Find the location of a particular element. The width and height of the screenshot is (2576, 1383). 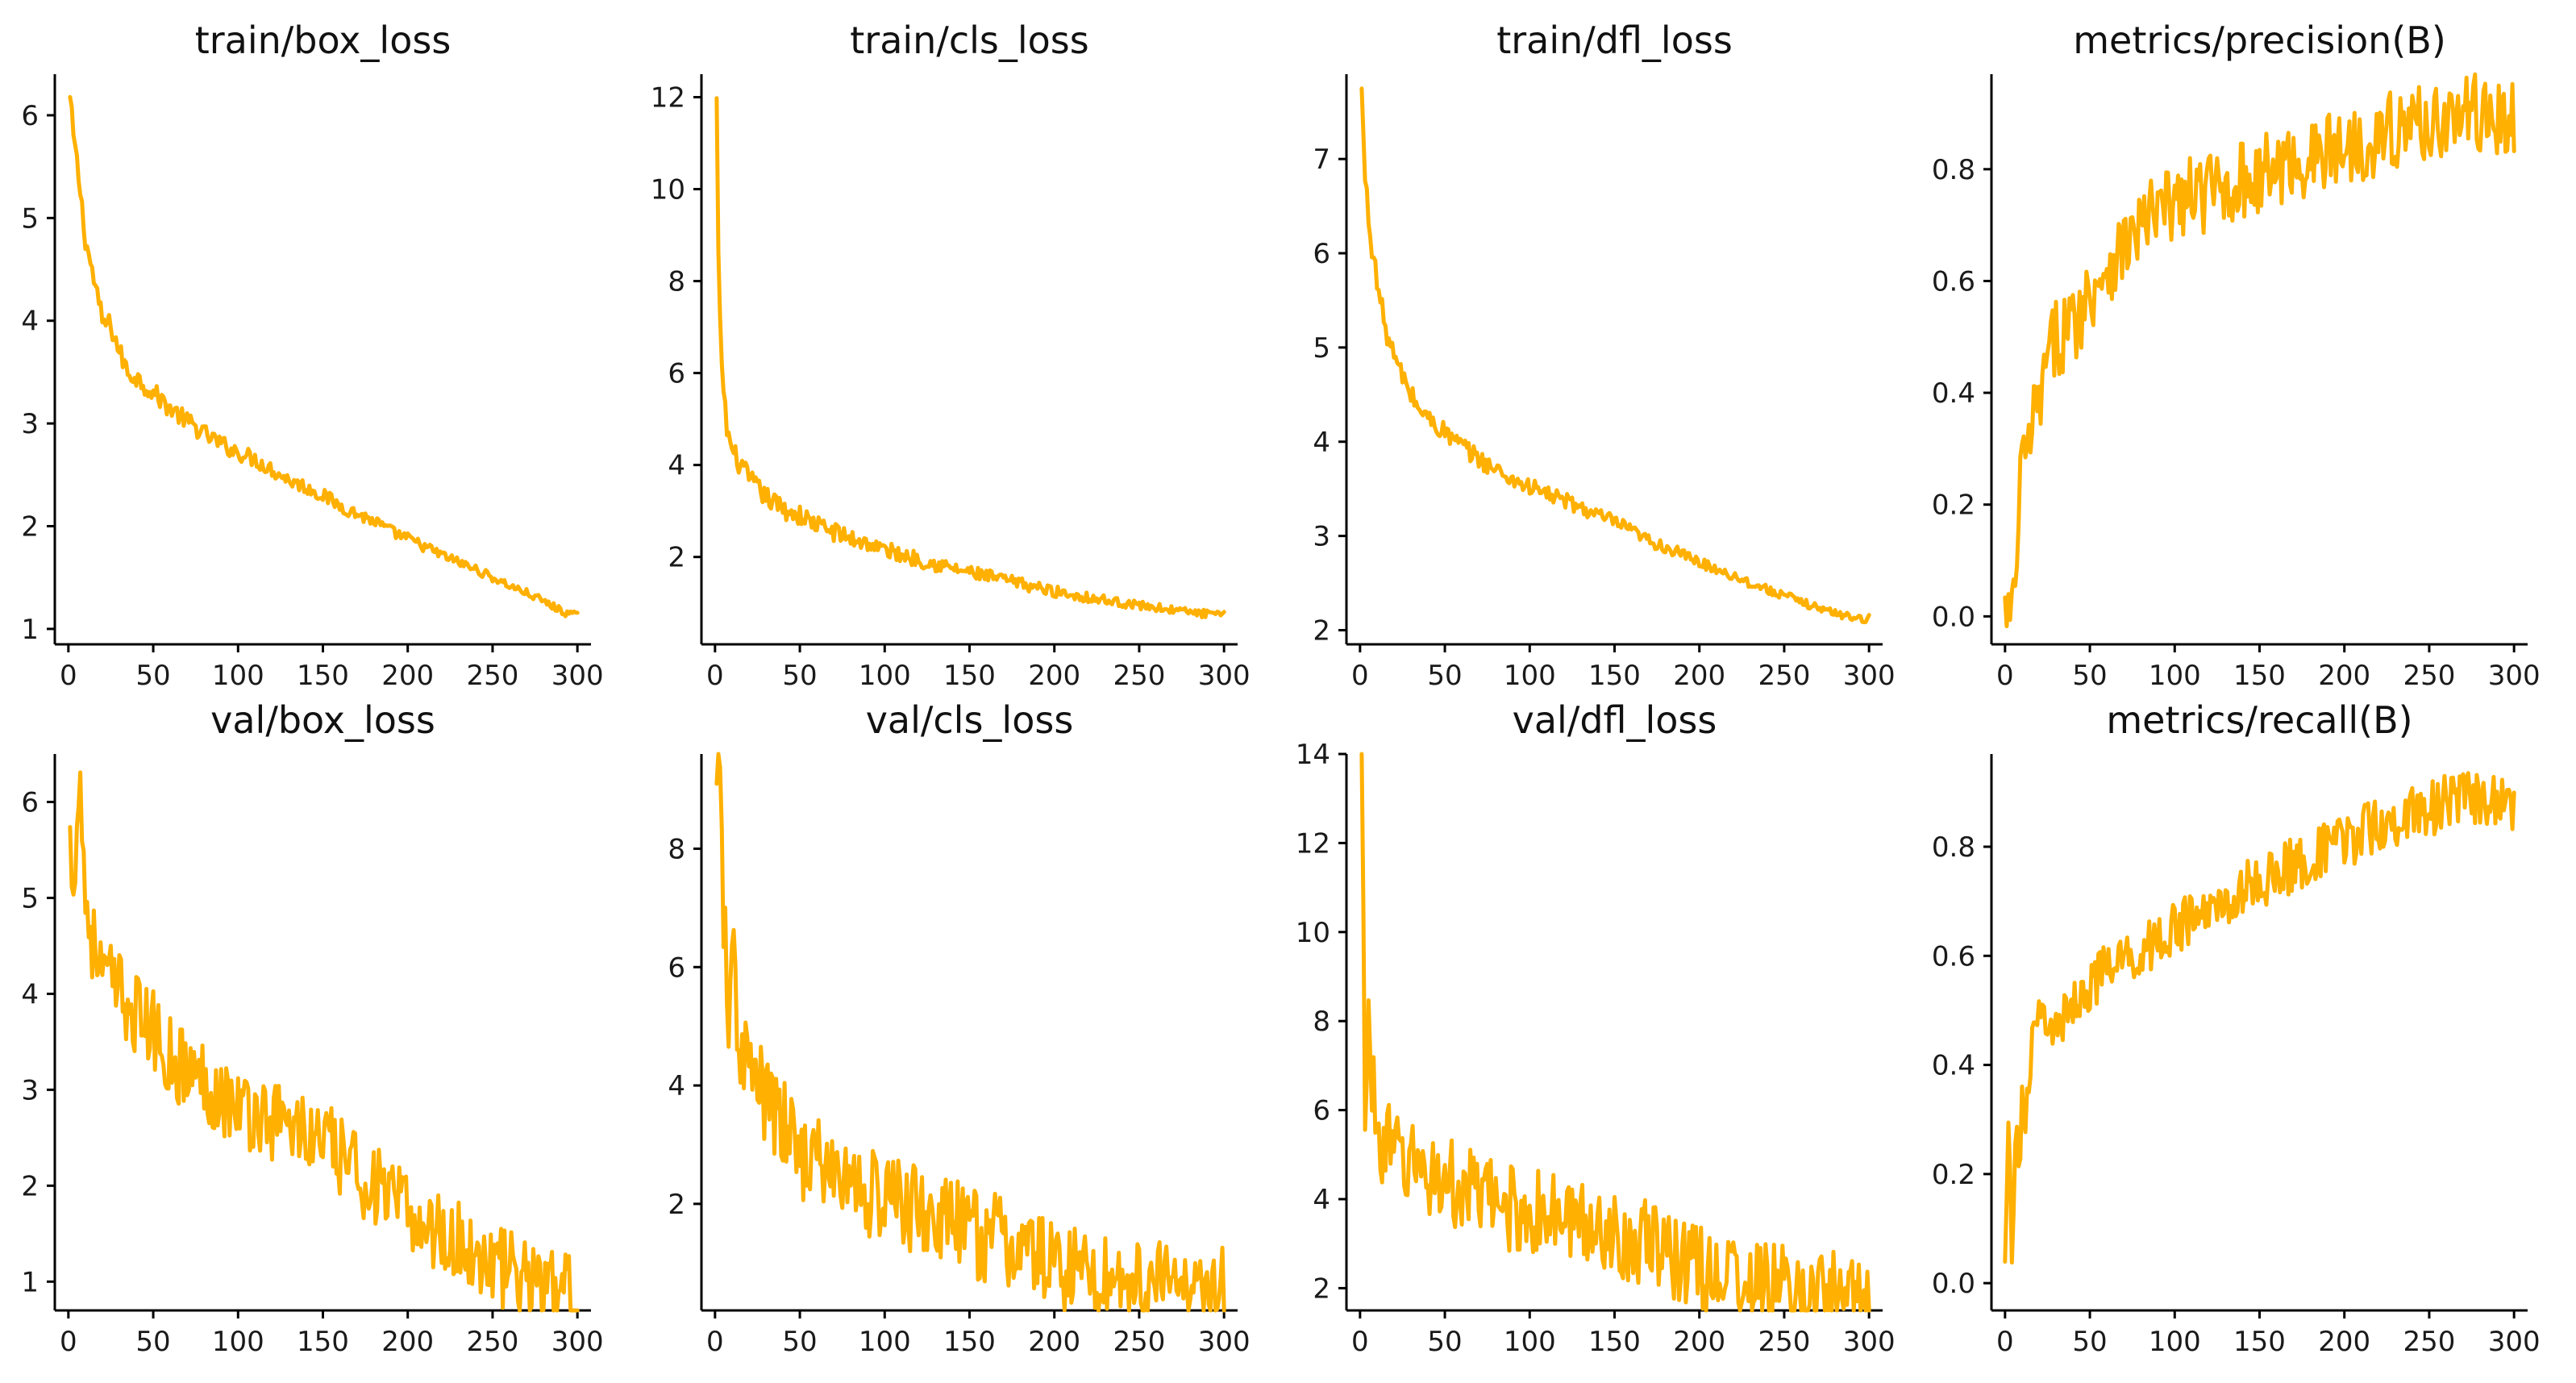

y-tick-label: 14 is located at coordinates (1313, 755).